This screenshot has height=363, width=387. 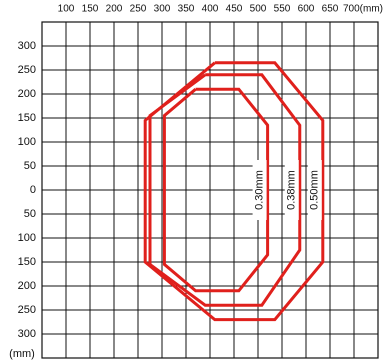 I want to click on x-tick-label: 550, so click(x=282, y=9).